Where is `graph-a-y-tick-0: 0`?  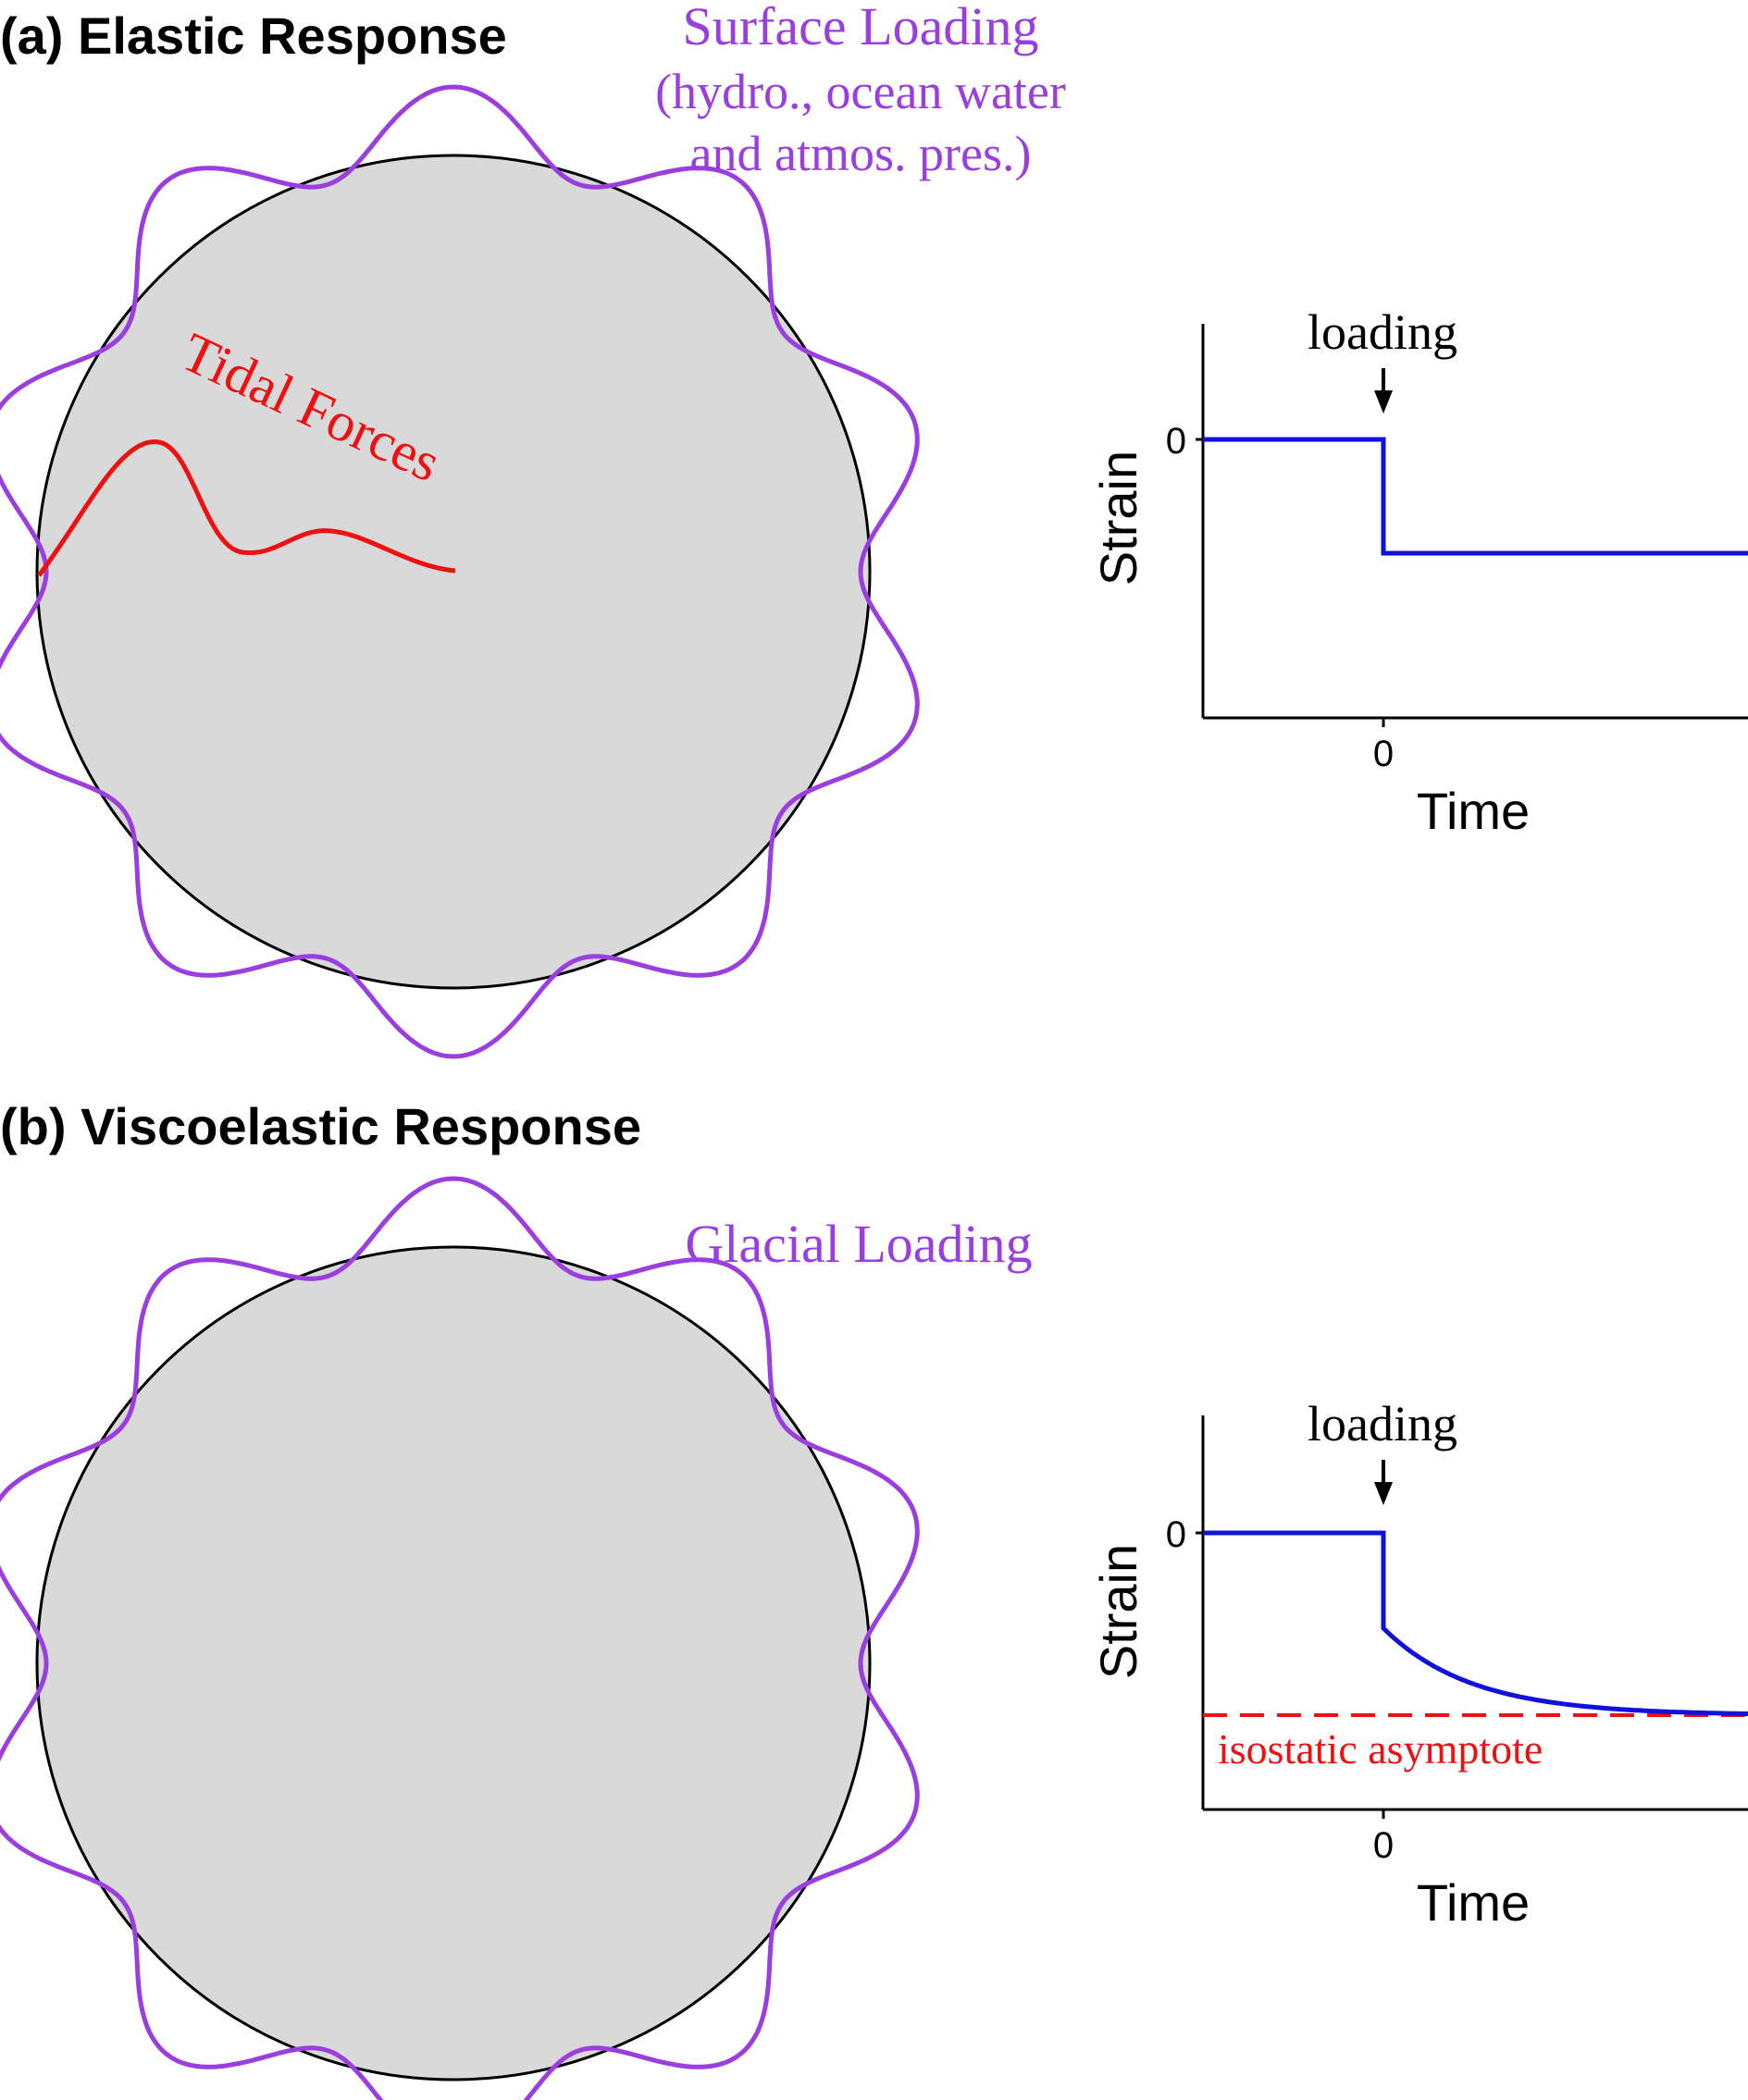 graph-a-y-tick-0: 0 is located at coordinates (1176, 441).